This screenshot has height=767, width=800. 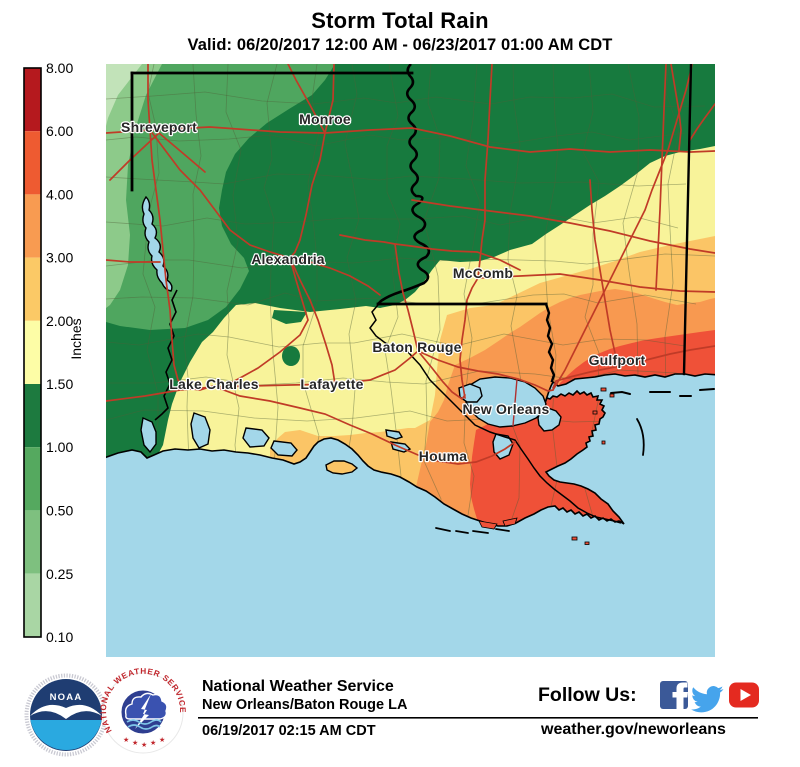 I want to click on svg-text: McComb, so click(x=483, y=273).